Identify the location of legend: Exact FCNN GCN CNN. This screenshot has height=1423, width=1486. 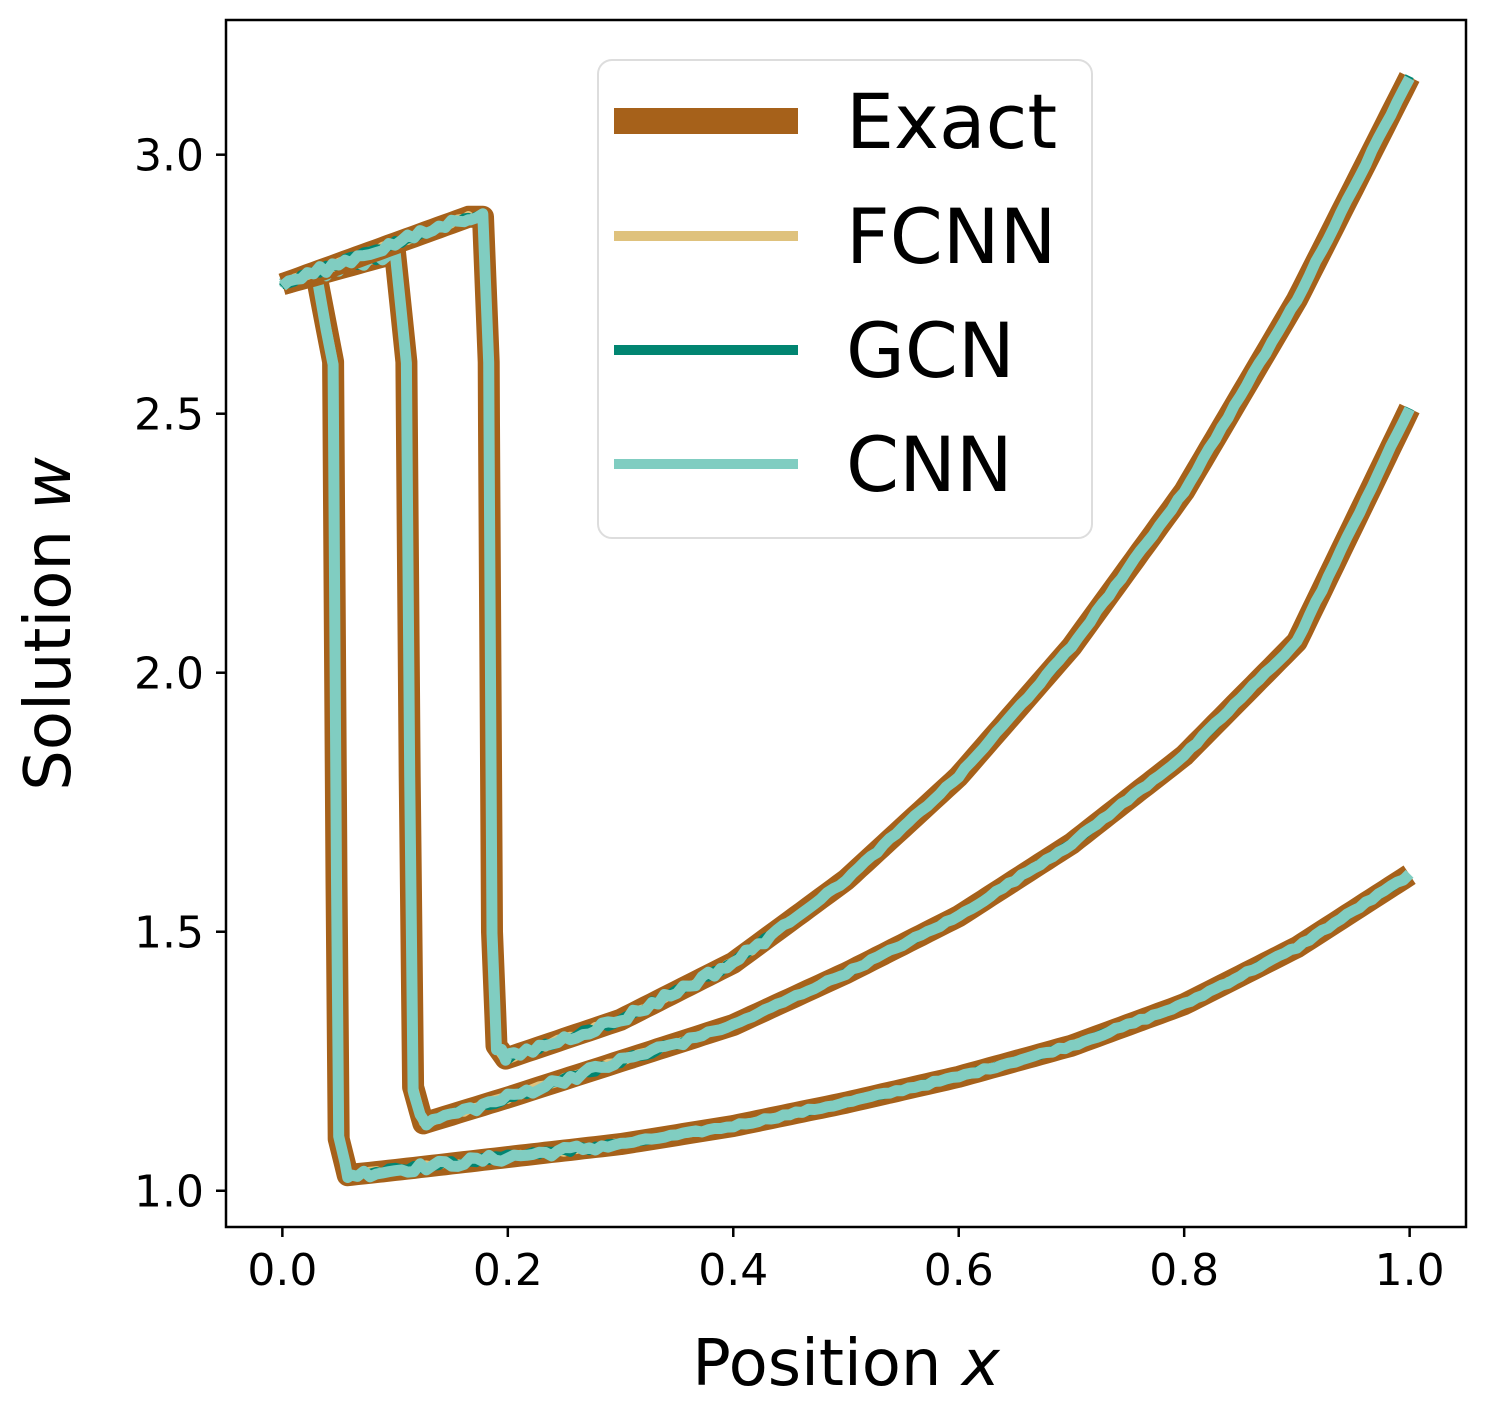
(845, 299).